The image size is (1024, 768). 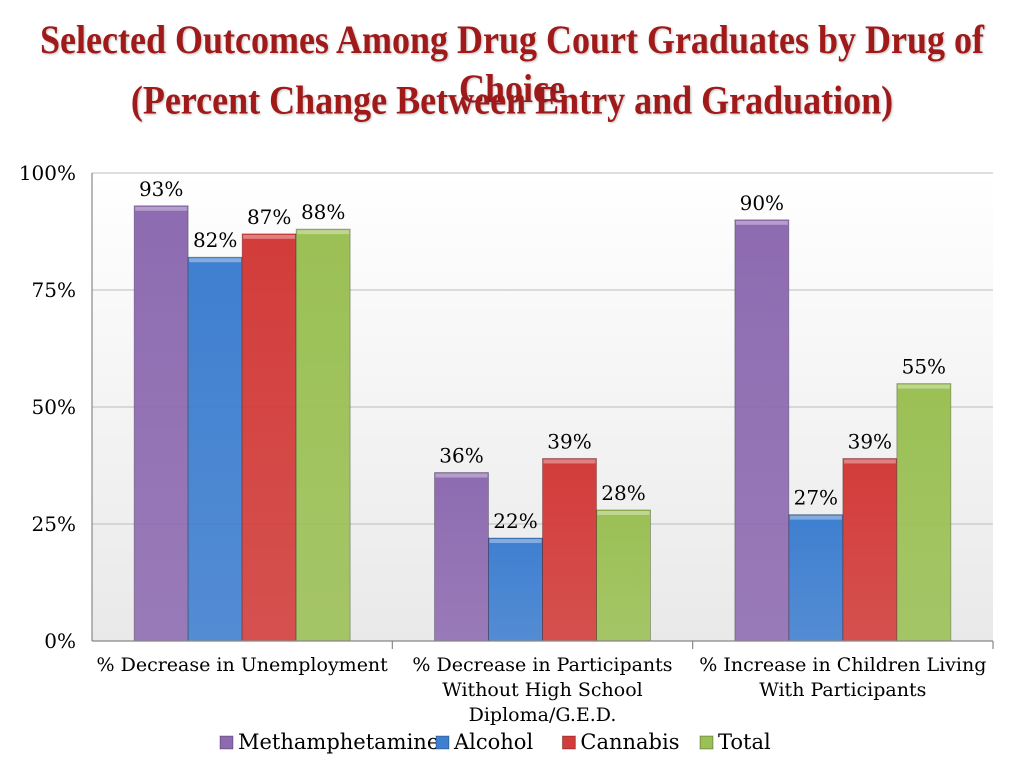 What do you see at coordinates (243, 665) in the screenshot?
I see `x-category-label: % Decrease in Unemployment` at bounding box center [243, 665].